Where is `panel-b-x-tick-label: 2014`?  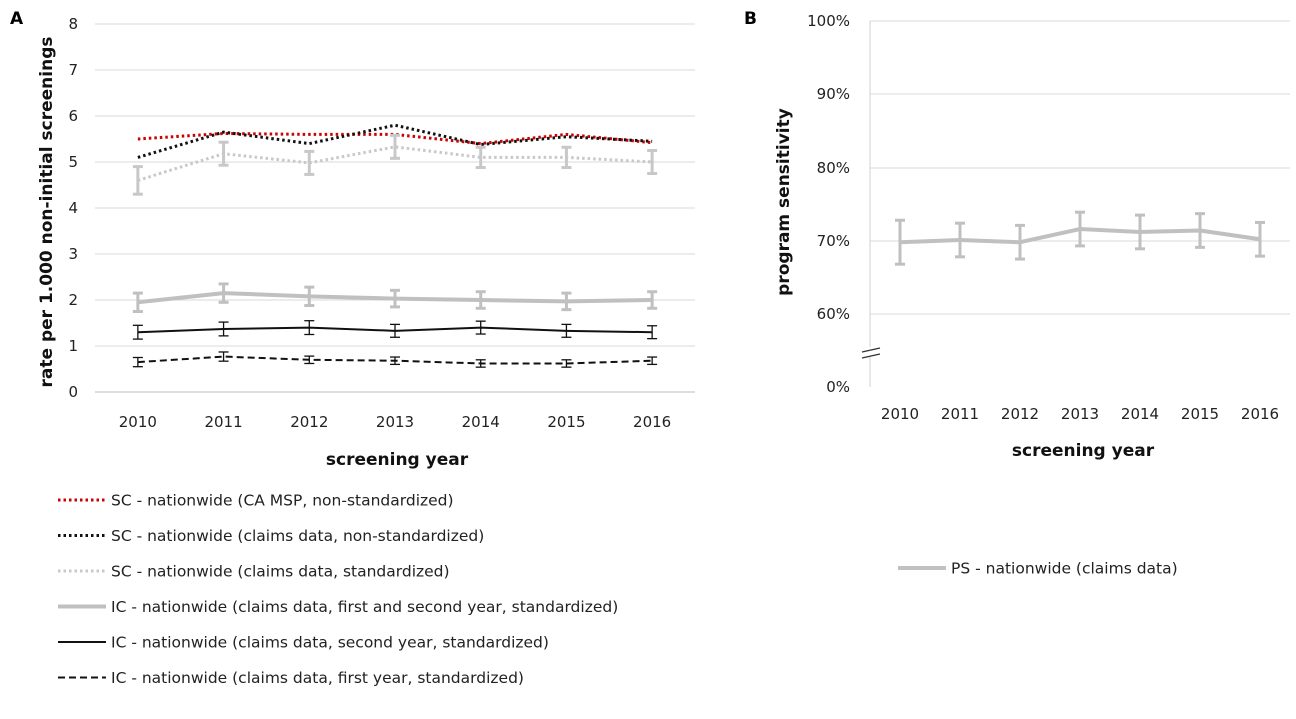 panel-b-x-tick-label: 2014 is located at coordinates (1140, 414).